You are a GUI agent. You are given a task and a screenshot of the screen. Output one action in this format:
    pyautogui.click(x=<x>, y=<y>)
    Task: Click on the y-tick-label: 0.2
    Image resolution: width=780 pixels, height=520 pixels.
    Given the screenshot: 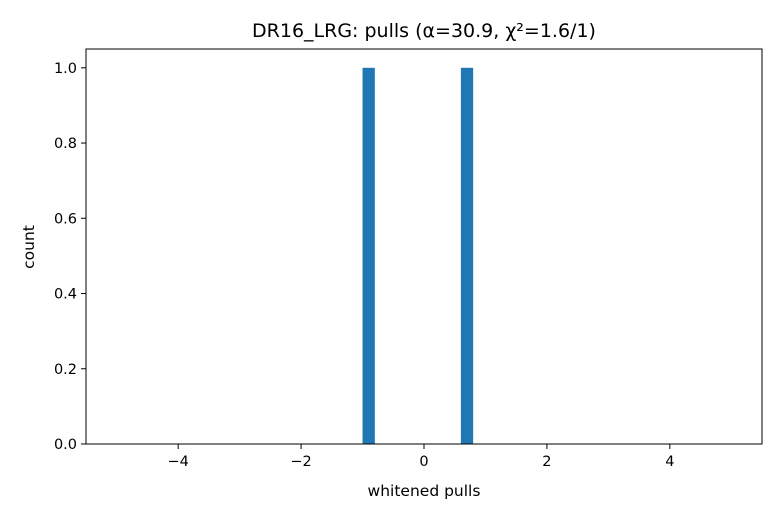 What is the action you would take?
    pyautogui.click(x=65, y=370)
    